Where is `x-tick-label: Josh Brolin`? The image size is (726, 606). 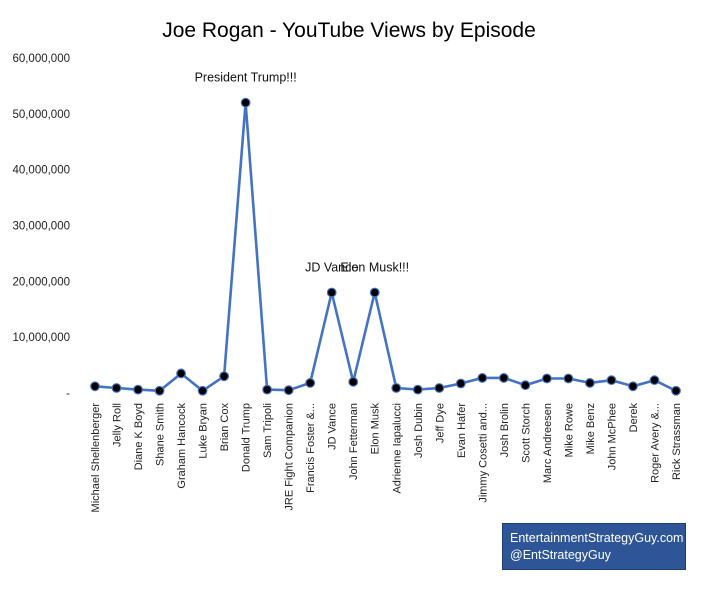 x-tick-label: Josh Brolin is located at coordinates (505, 430).